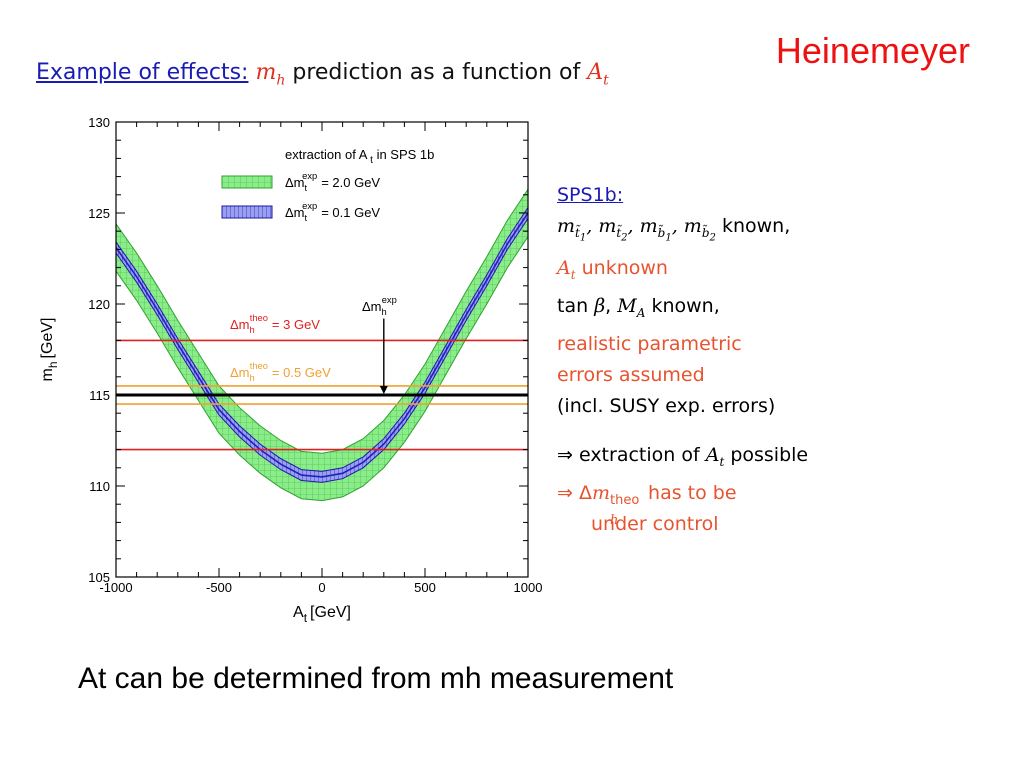 The image size is (1024, 768). Describe the element at coordinates (275, 324) in the screenshot. I see `annotation-theo-3gev: Δmhtheo = 3 GeV` at that location.